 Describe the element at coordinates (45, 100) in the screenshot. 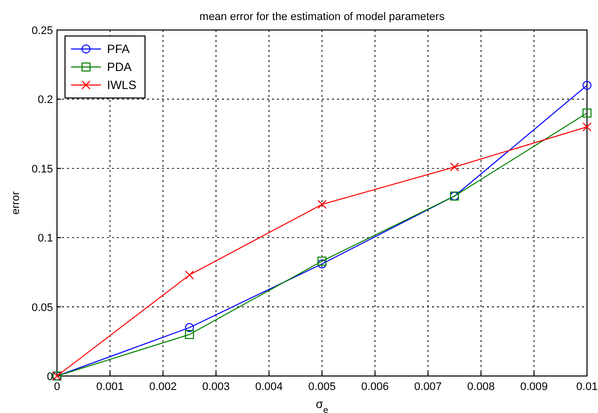

I see `y-tick-label: 0.2` at that location.